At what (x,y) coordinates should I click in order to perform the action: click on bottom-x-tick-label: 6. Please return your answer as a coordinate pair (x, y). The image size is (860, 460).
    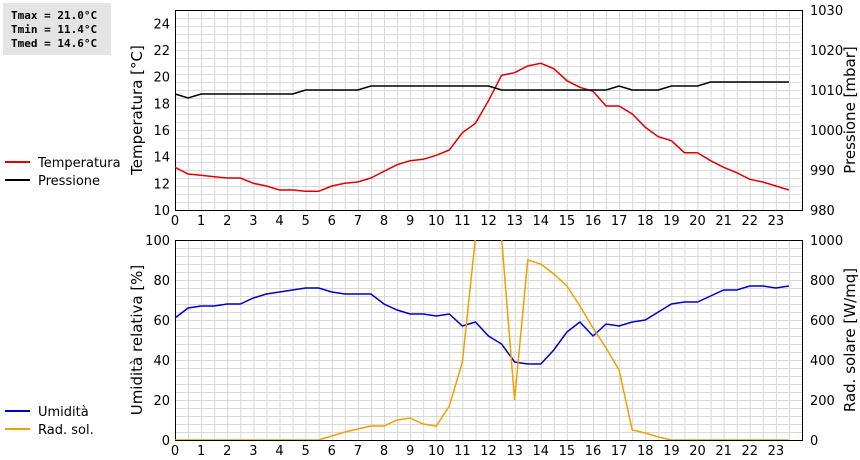
    Looking at the image, I should click on (332, 451).